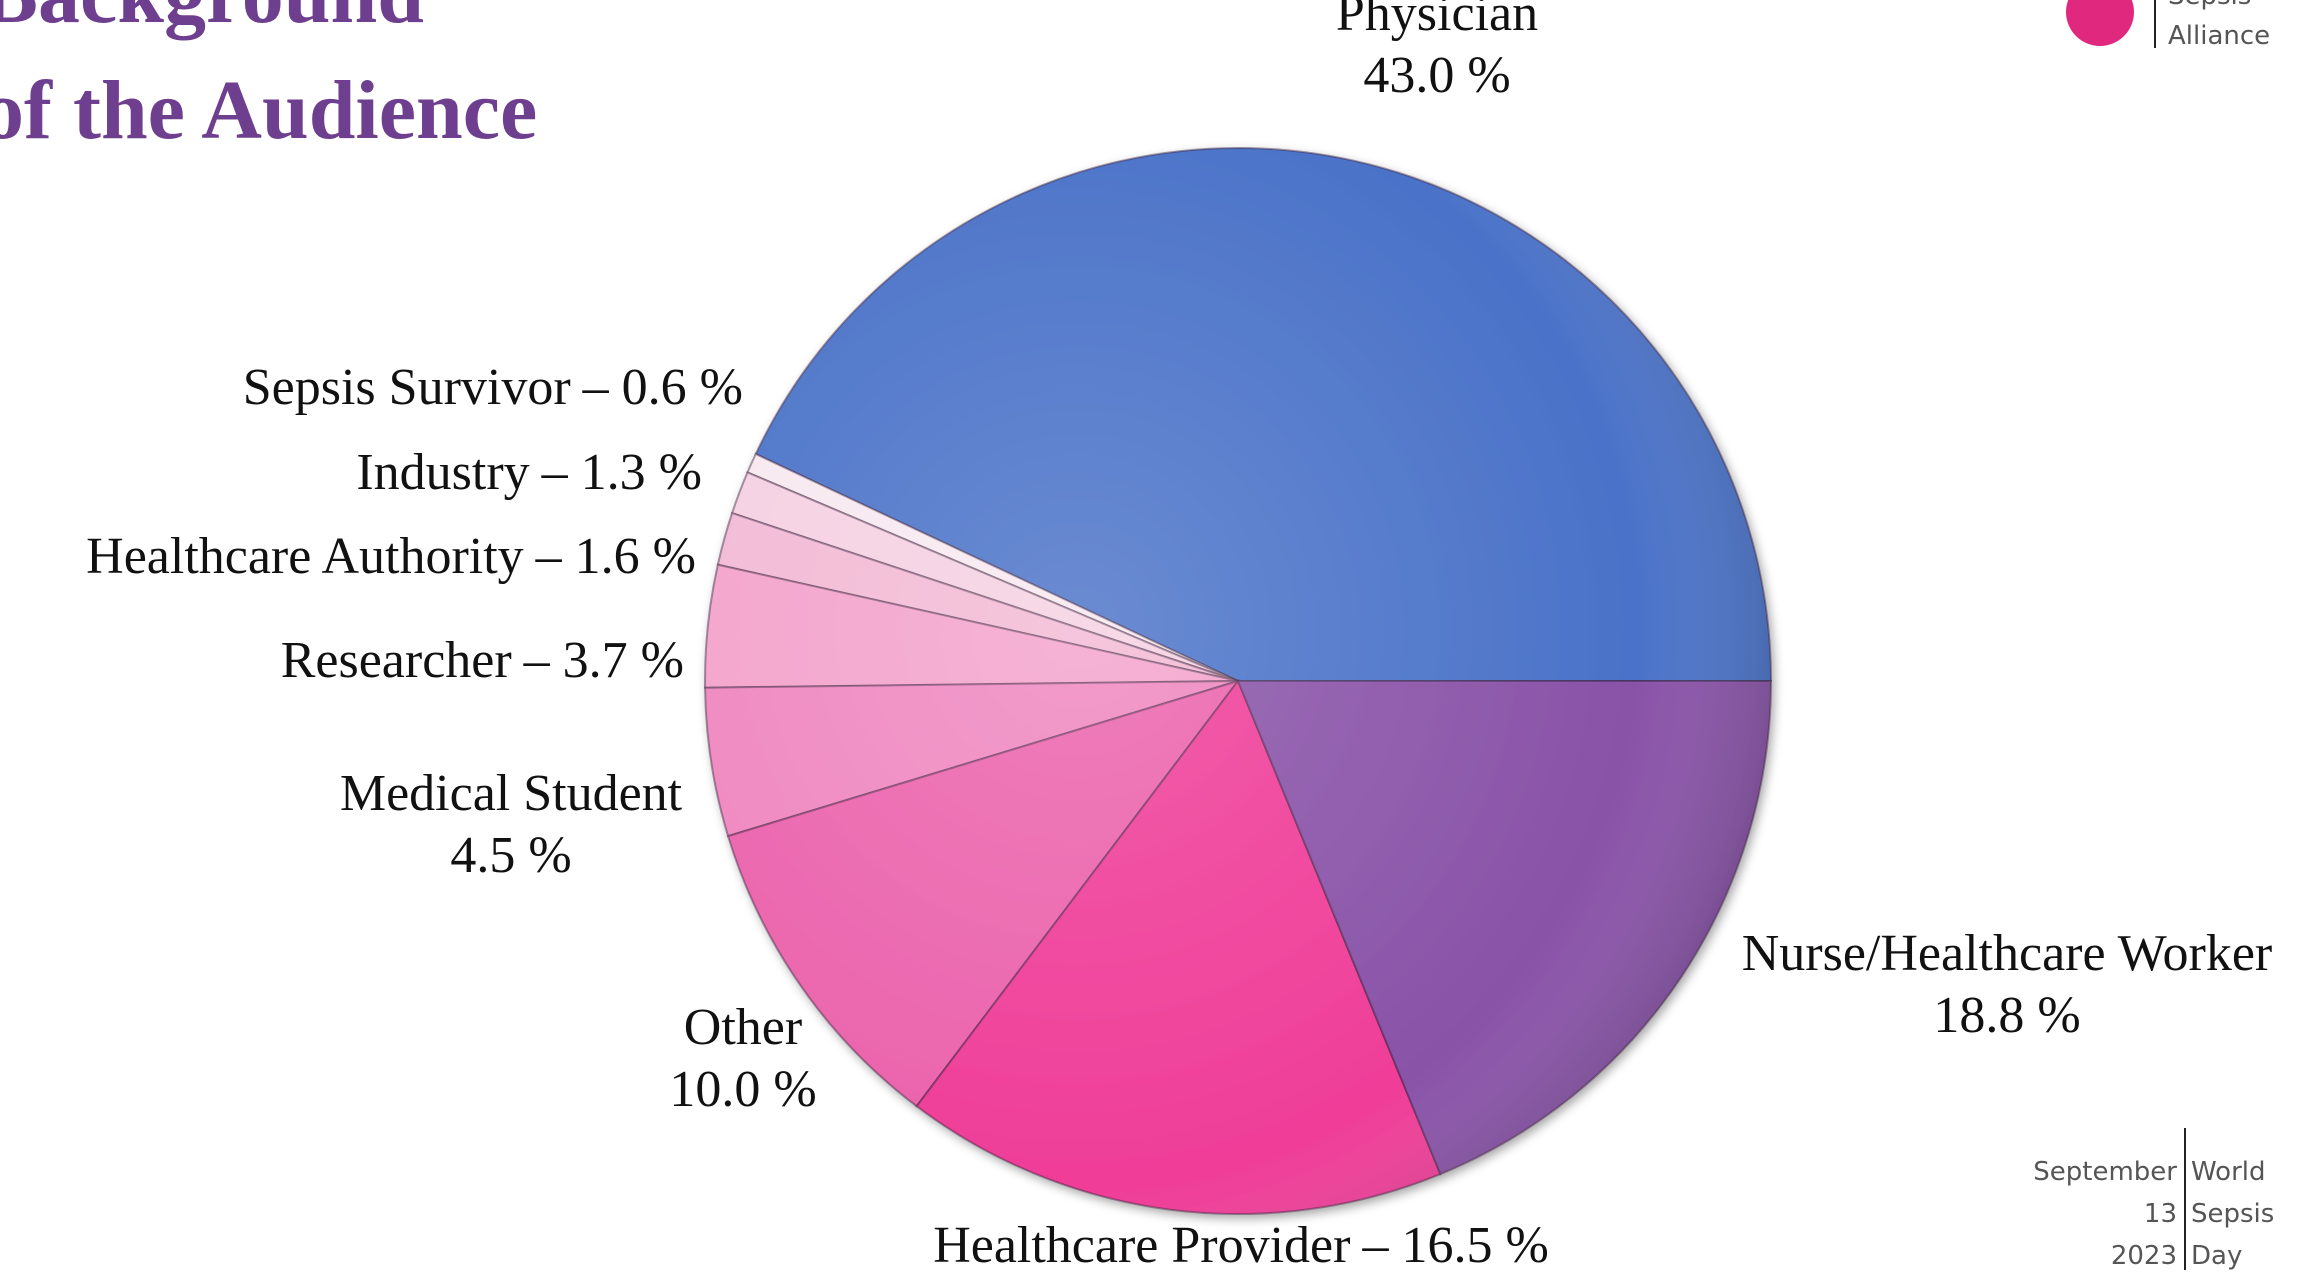  I want to click on footer-text: Day, so click(2216, 1256).